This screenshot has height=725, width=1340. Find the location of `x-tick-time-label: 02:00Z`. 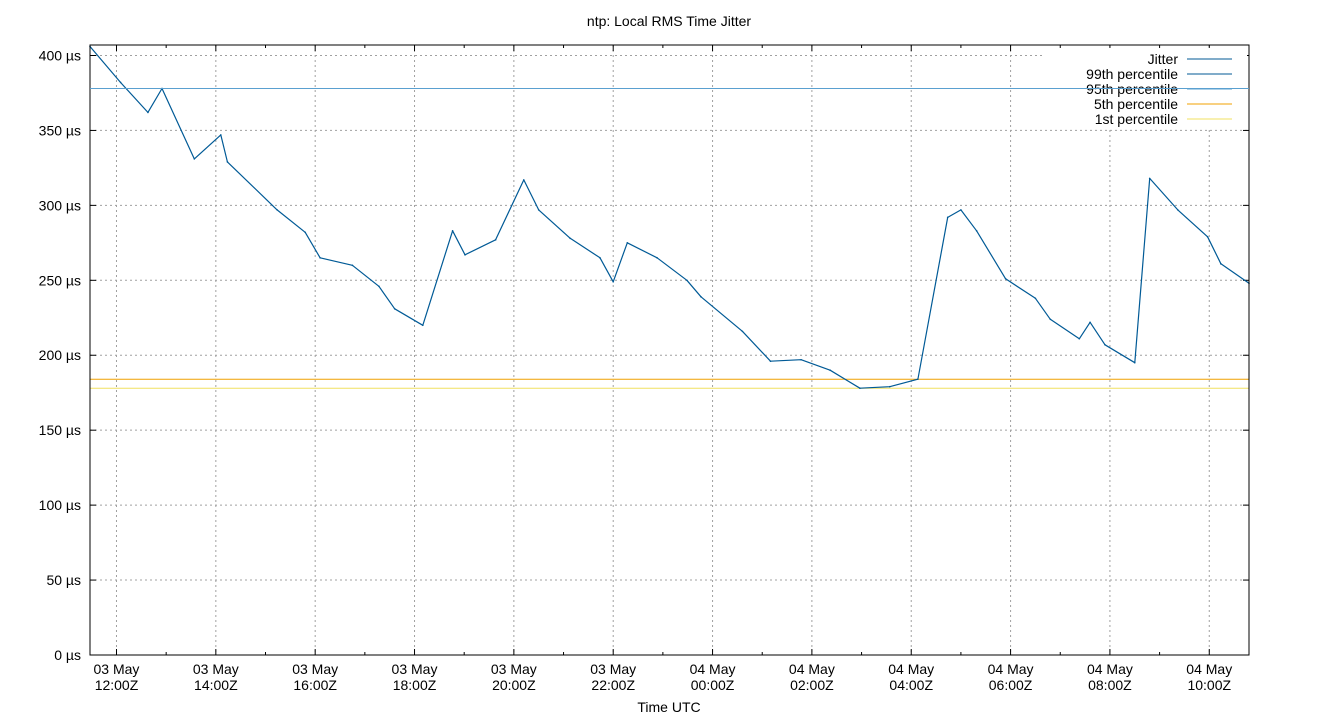

x-tick-time-label: 02:00Z is located at coordinates (812, 685).